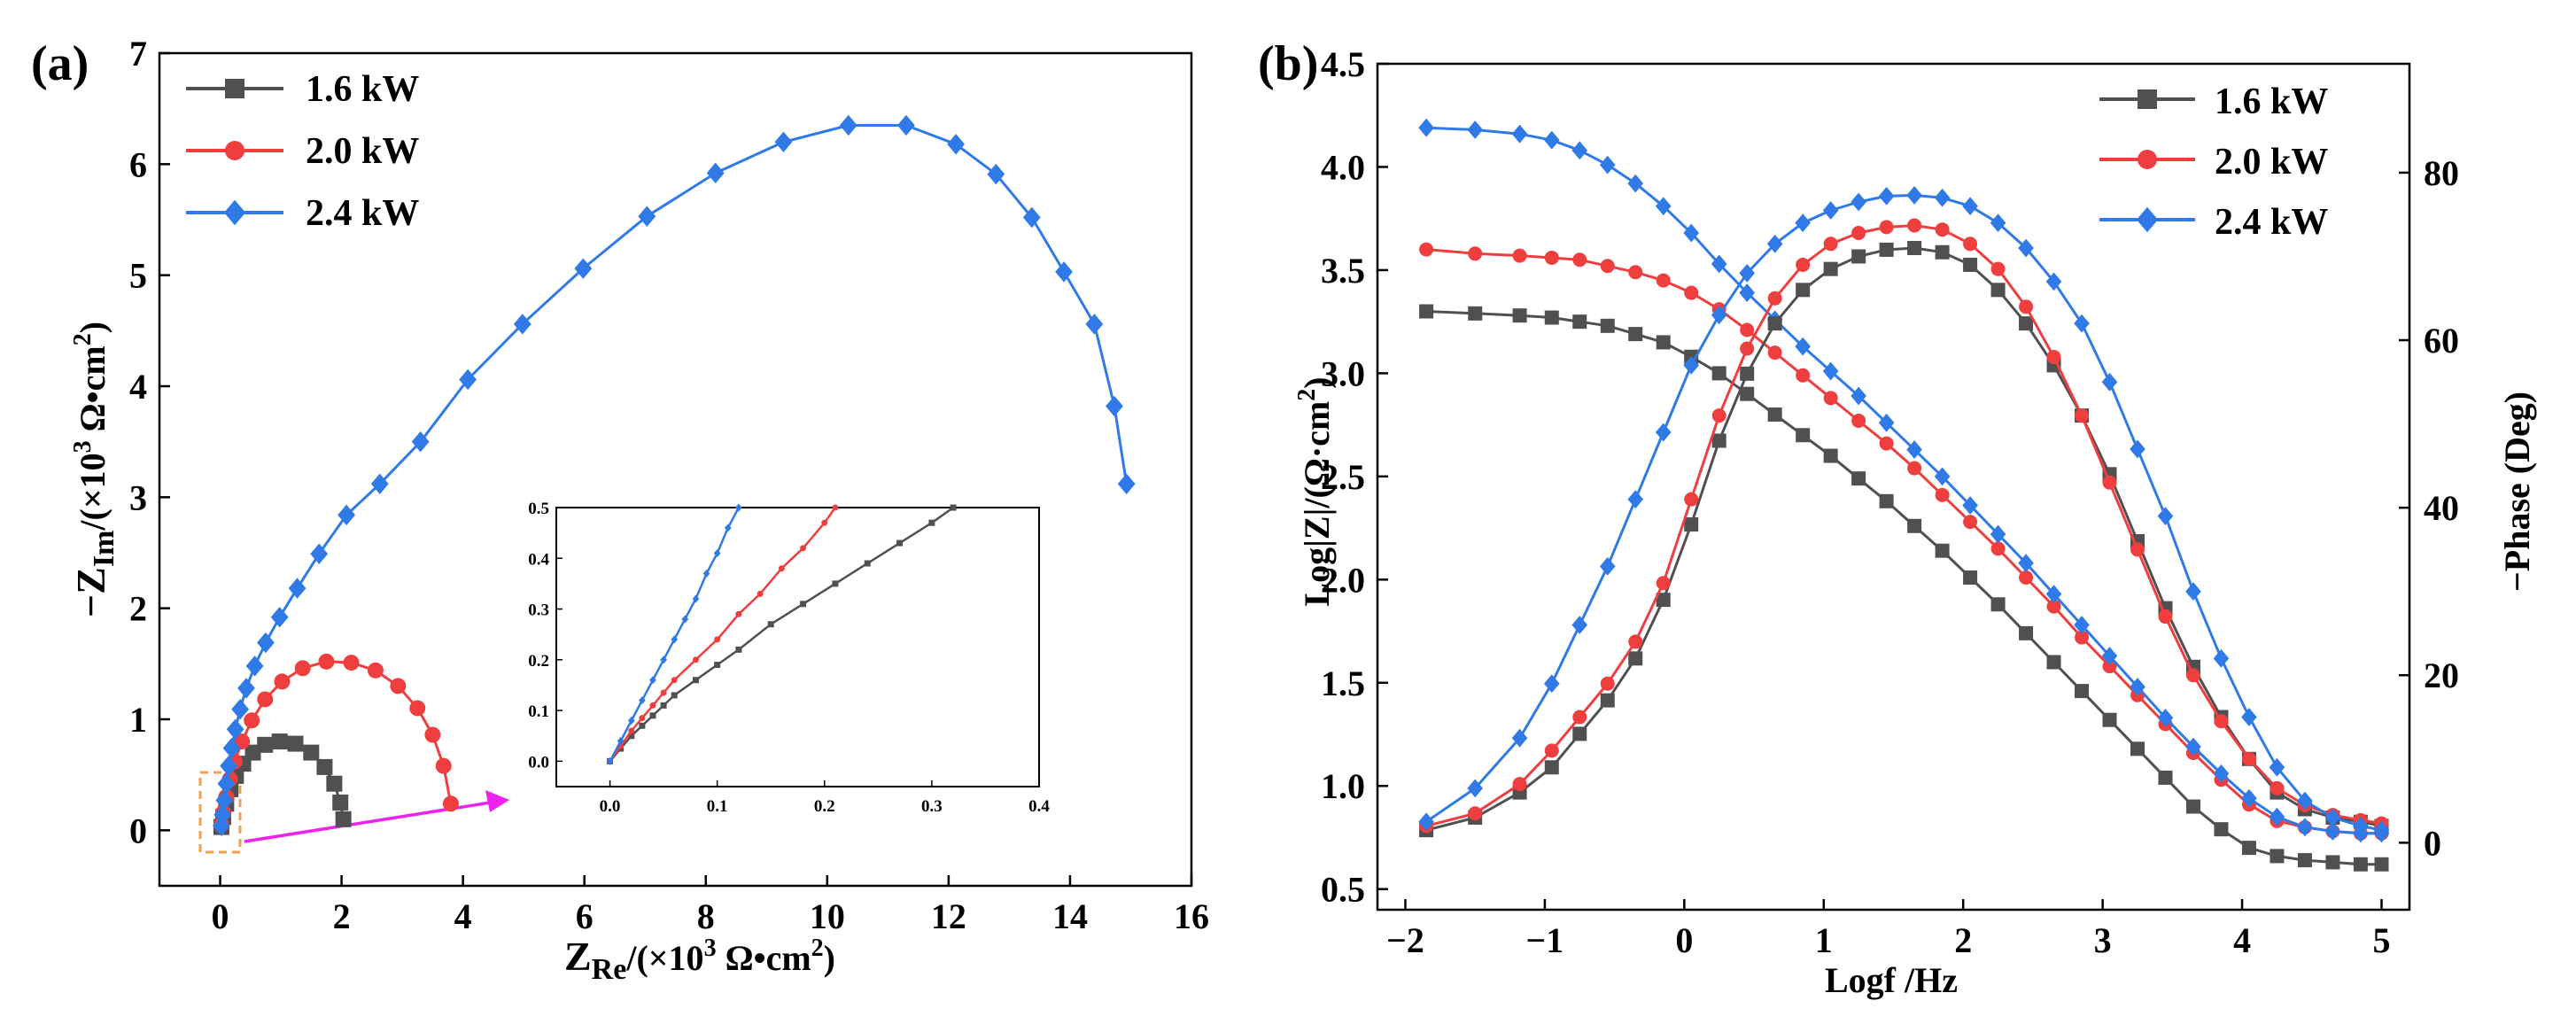 The height and width of the screenshot is (1024, 2576). I want to click on b-x-tick-label: 0, so click(1684, 940).